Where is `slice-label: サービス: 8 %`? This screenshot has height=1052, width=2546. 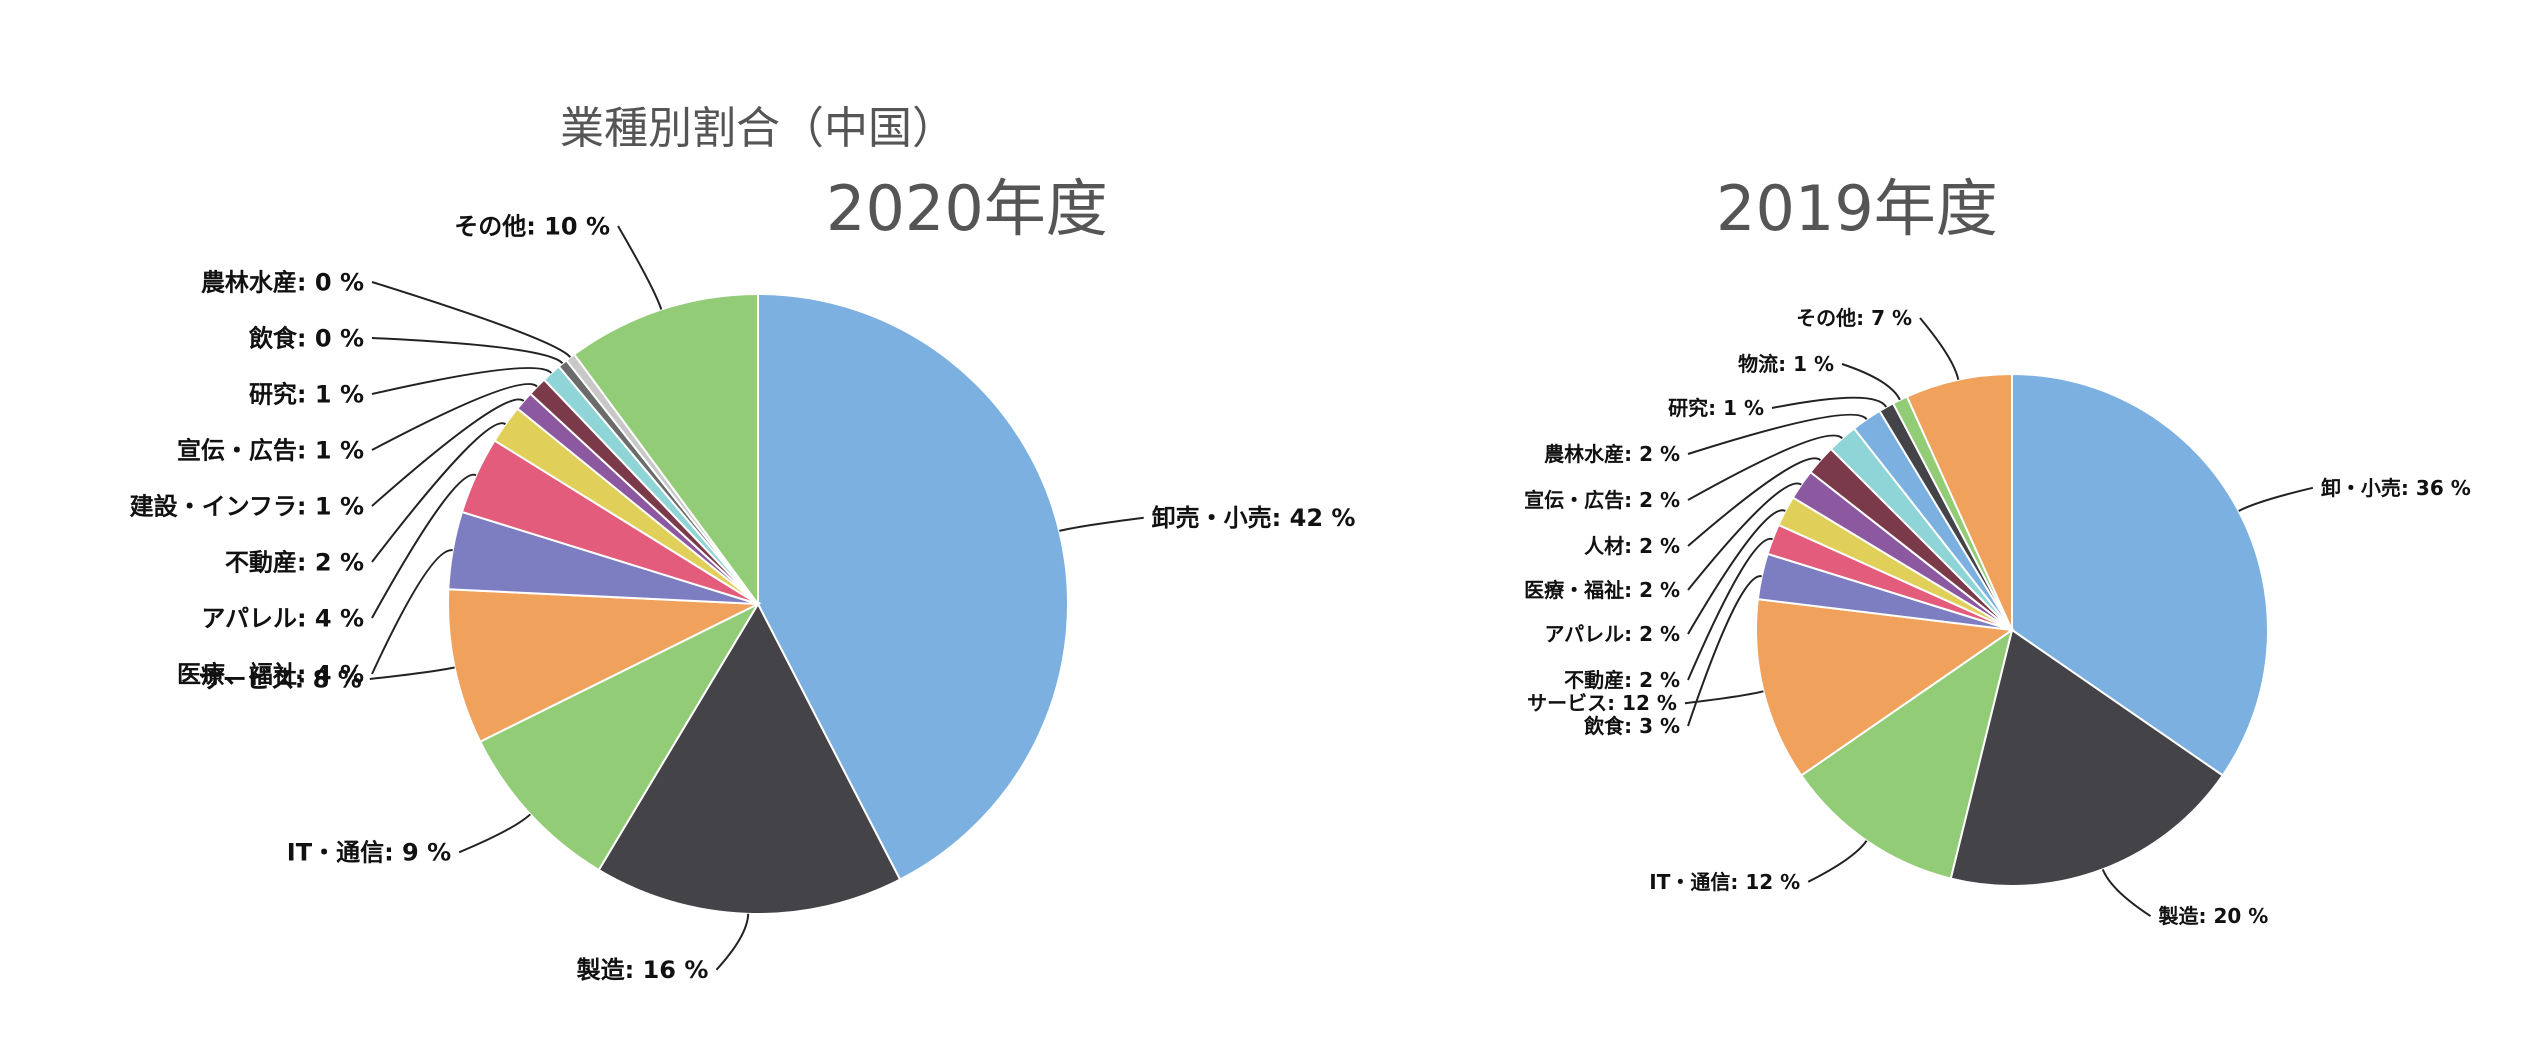
slice-label: サービス: 8 % is located at coordinates (280, 679).